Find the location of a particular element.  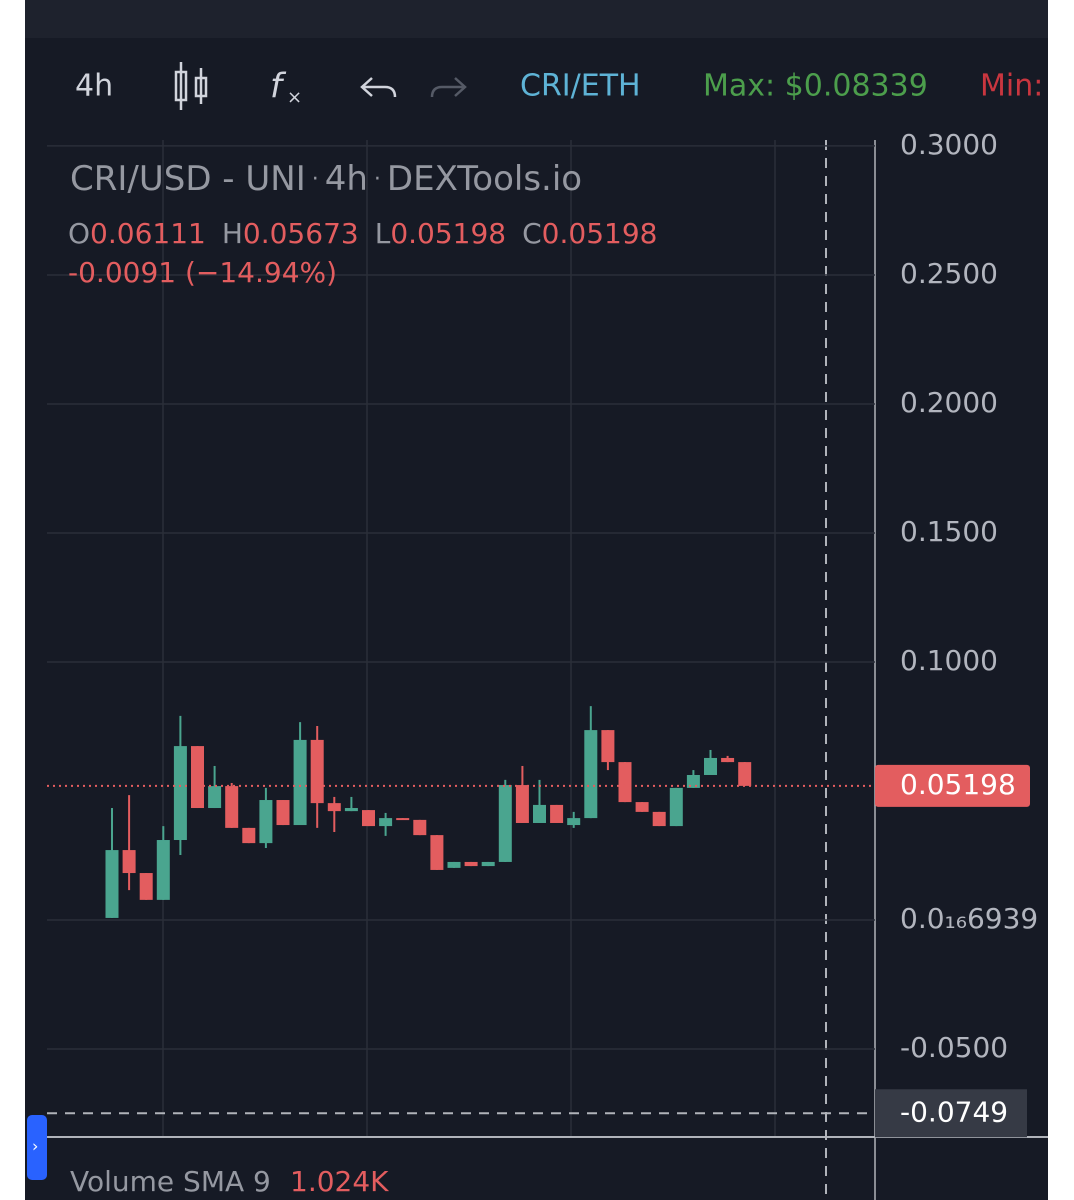

title: CRI/USD - UNI is located at coordinates (188, 179).